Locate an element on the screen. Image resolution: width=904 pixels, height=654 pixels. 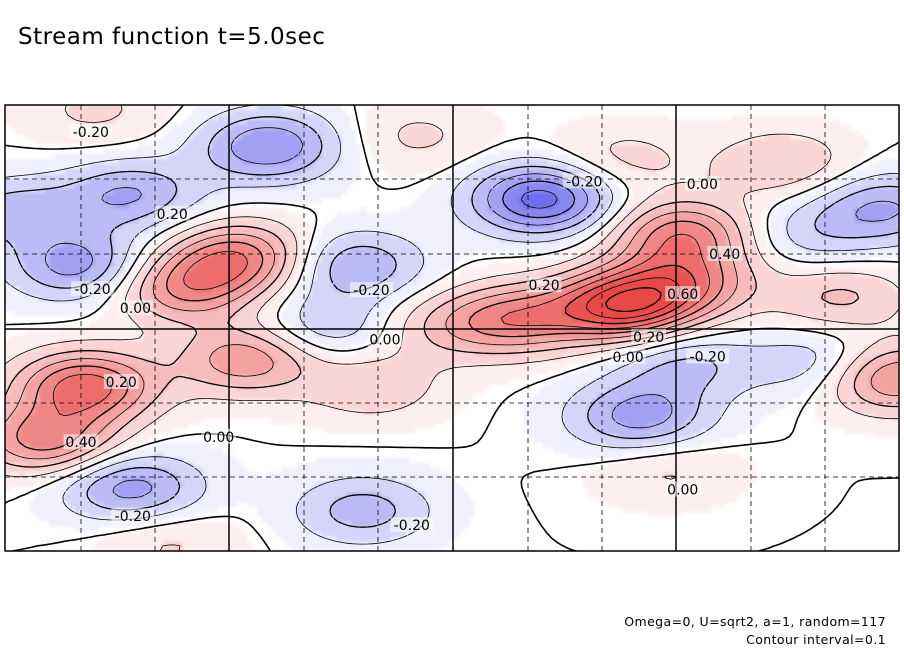
contour-label: 0.60 is located at coordinates (682, 295).